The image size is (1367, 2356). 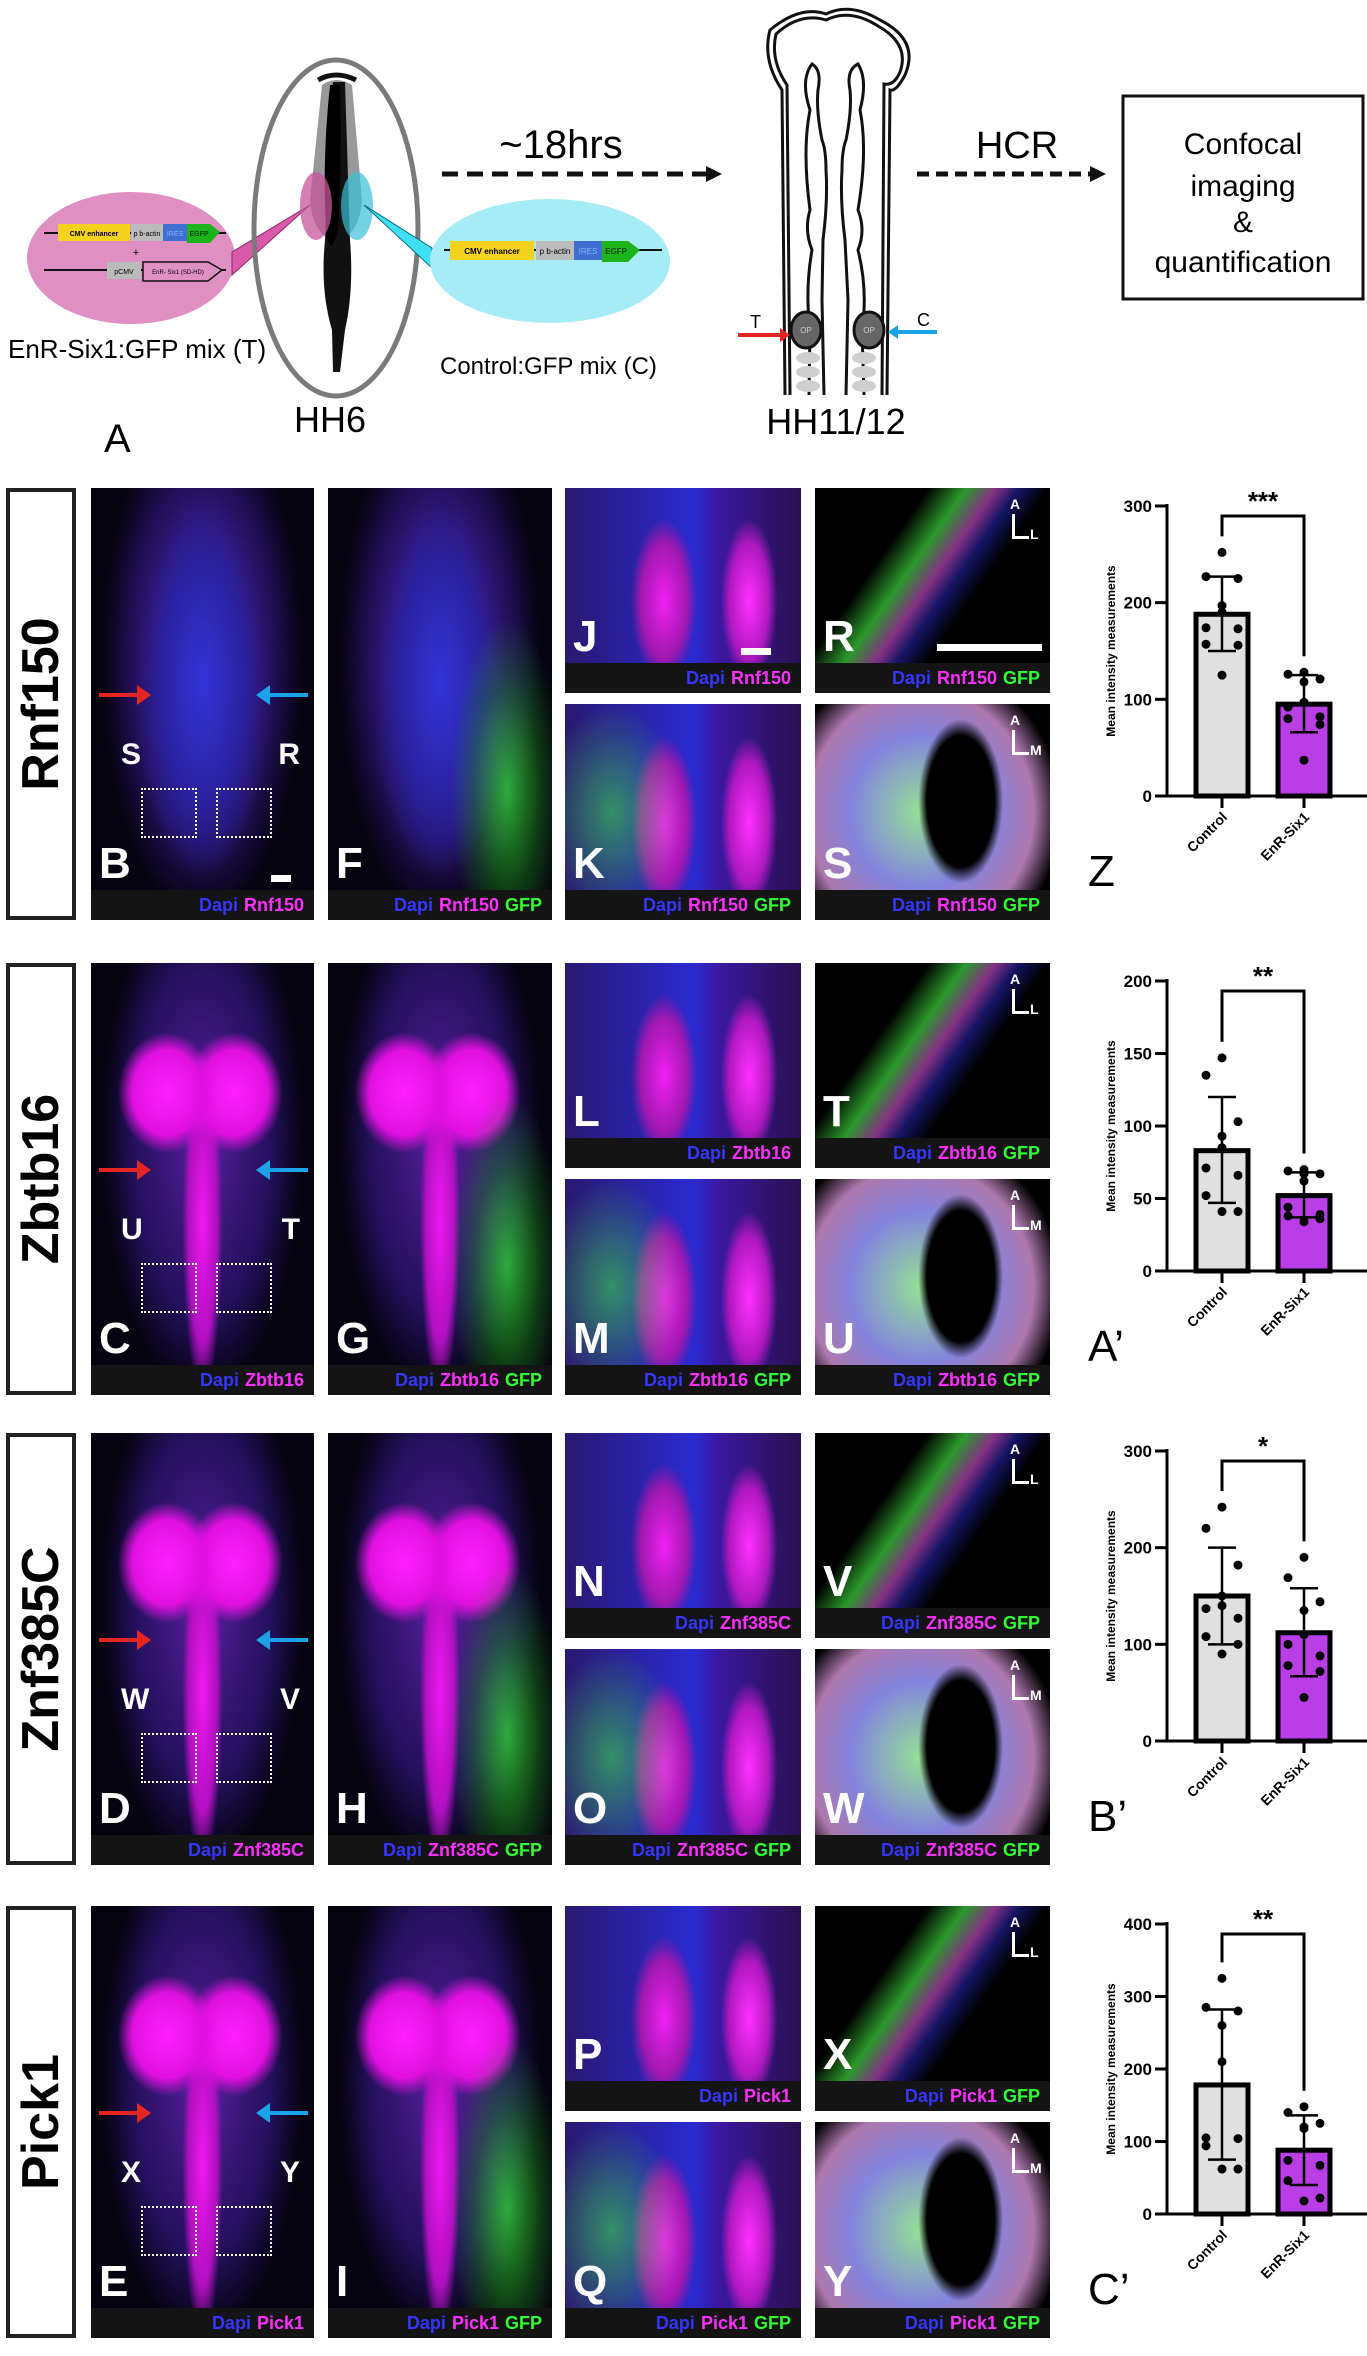 What do you see at coordinates (202, 1179) in the screenshot?
I see `whole-embryo-panel: U T C Dapi Zbtb16` at bounding box center [202, 1179].